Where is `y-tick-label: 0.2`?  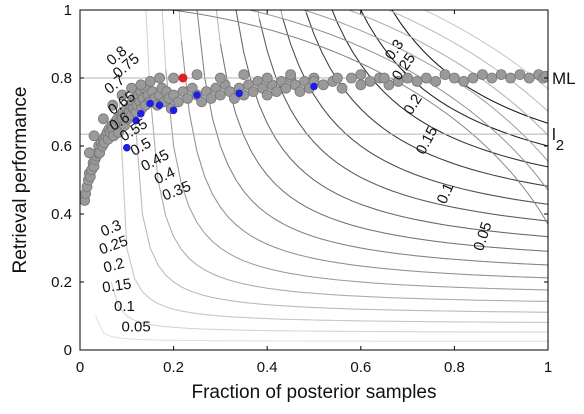 y-tick-label: 0.2 is located at coordinates (61, 282).